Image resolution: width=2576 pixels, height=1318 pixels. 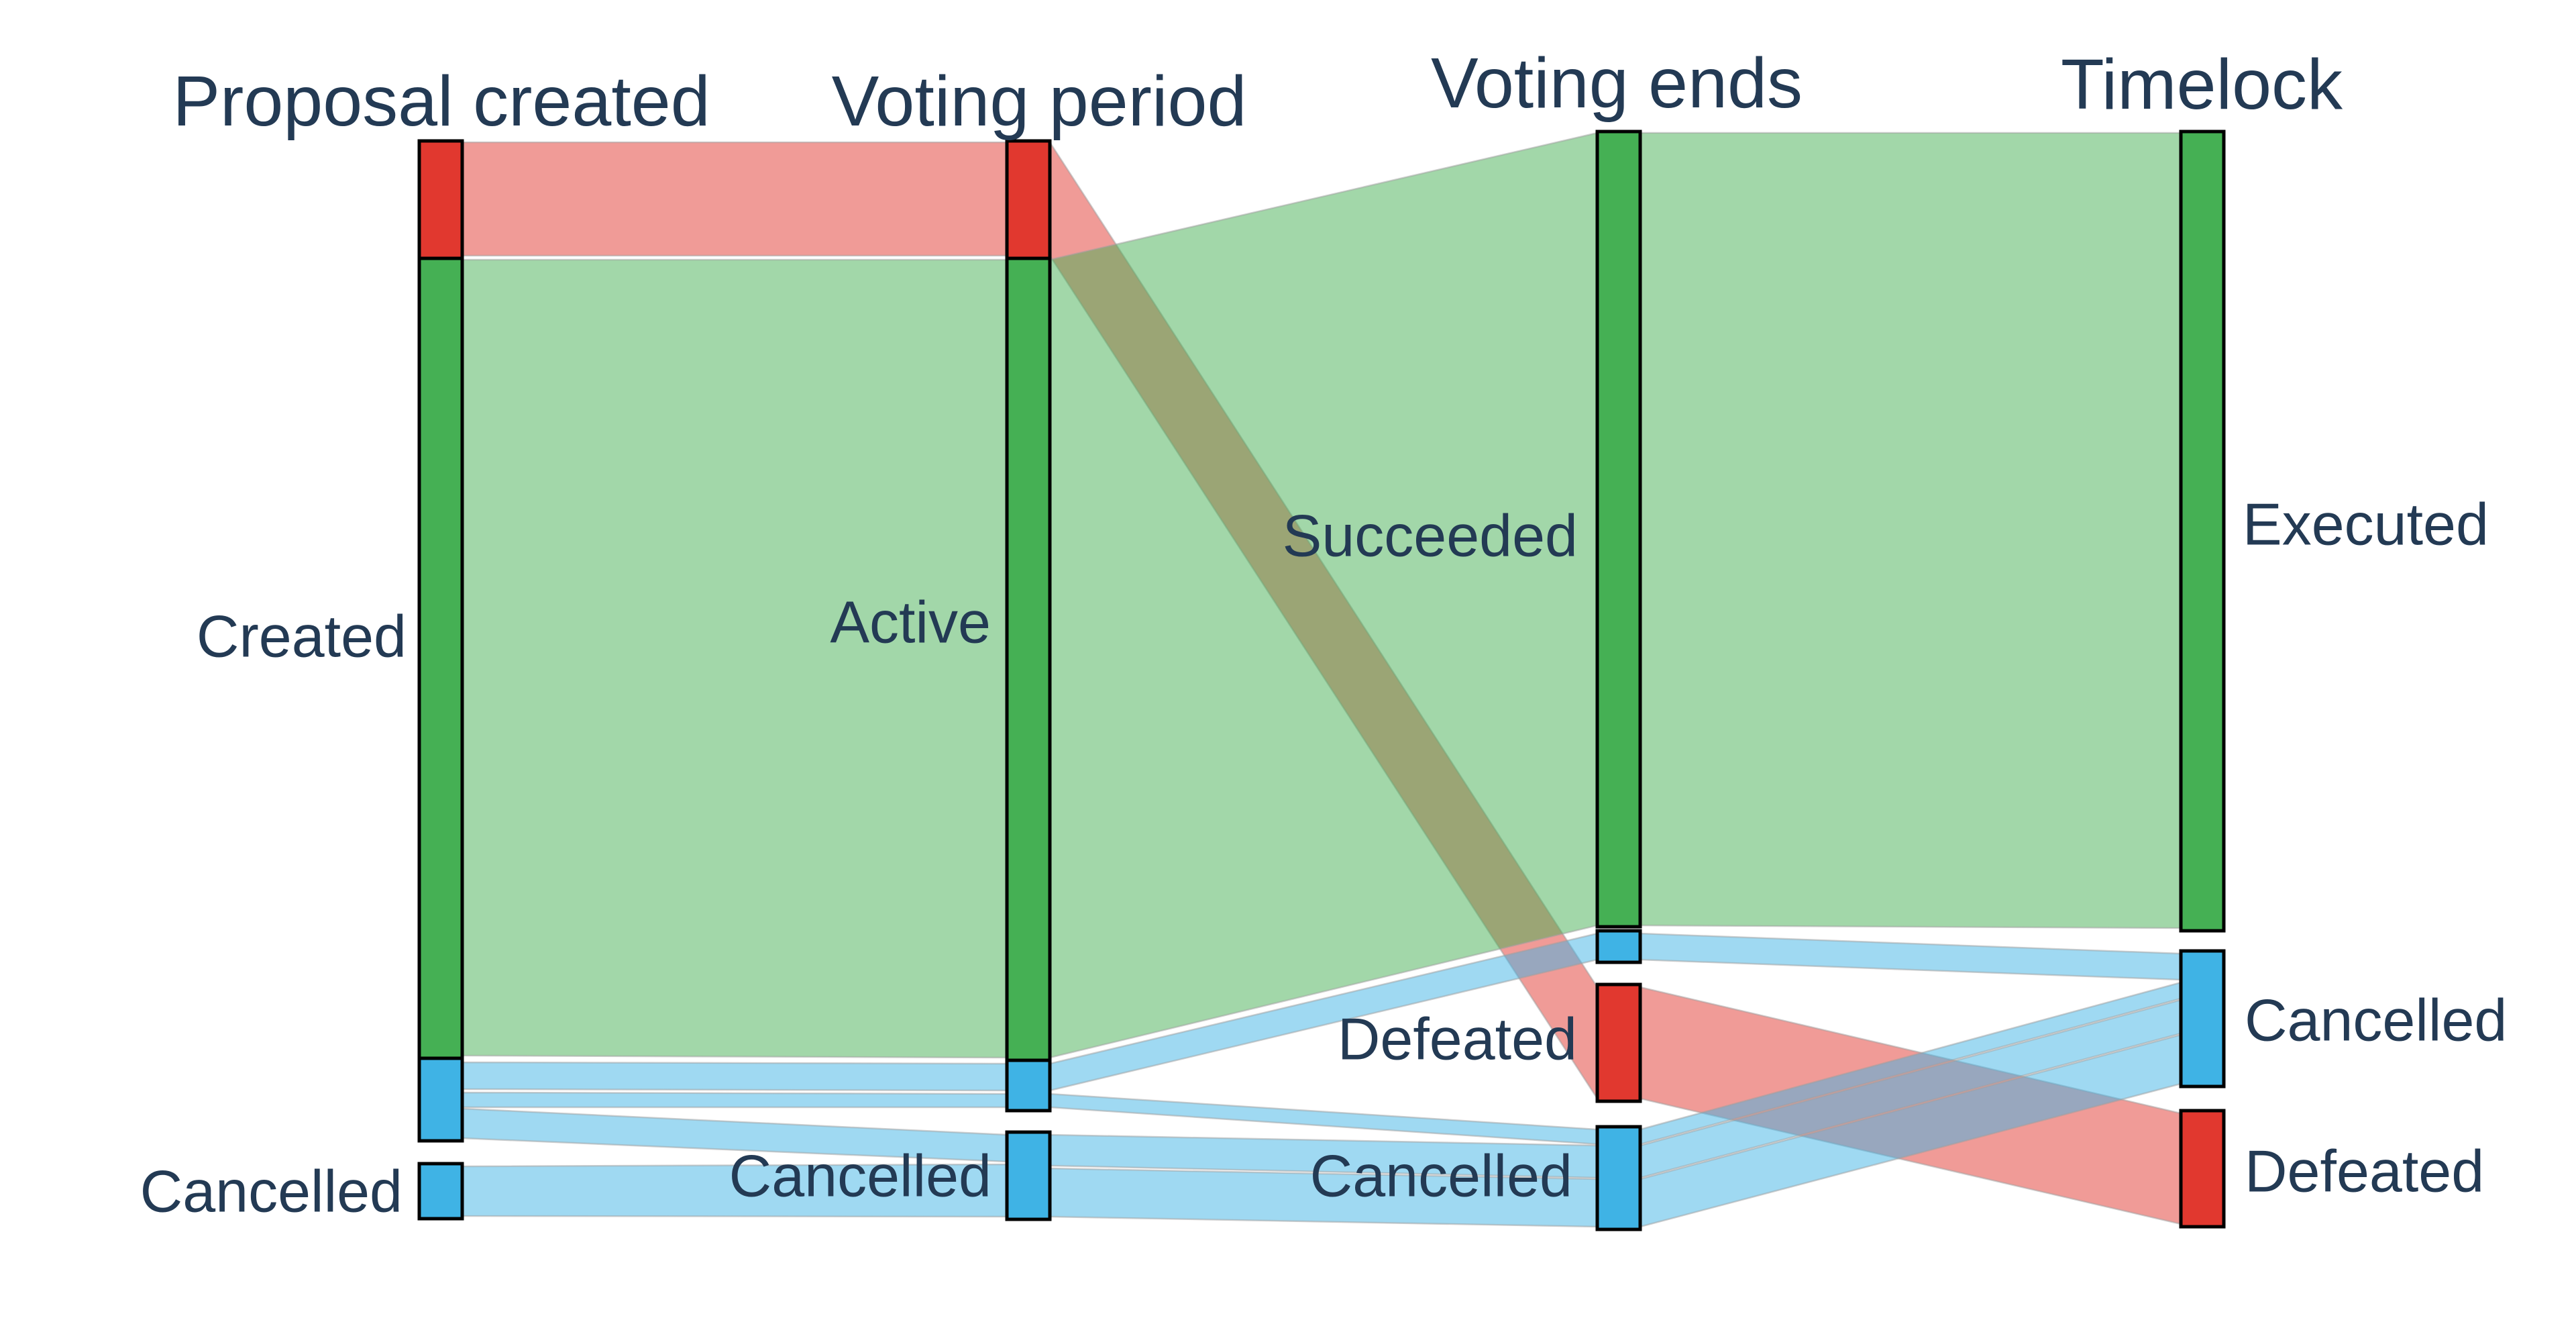 What do you see at coordinates (1028, 200) in the screenshot?
I see `sankey-node-voting-red` at bounding box center [1028, 200].